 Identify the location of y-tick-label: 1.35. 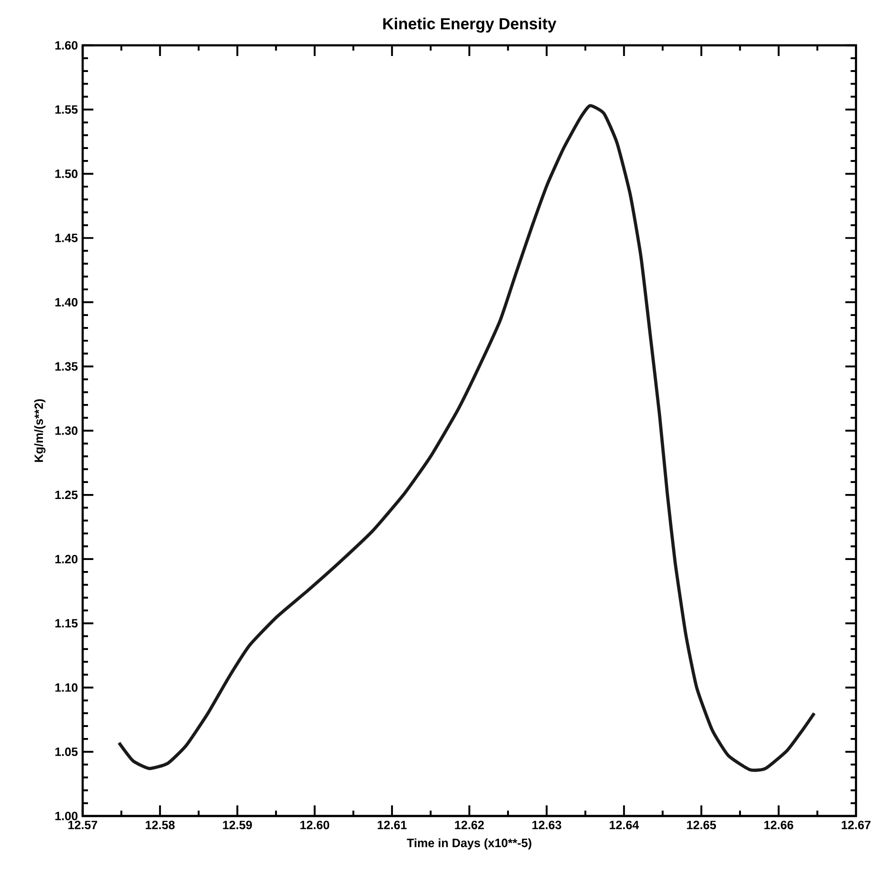
(66, 366).